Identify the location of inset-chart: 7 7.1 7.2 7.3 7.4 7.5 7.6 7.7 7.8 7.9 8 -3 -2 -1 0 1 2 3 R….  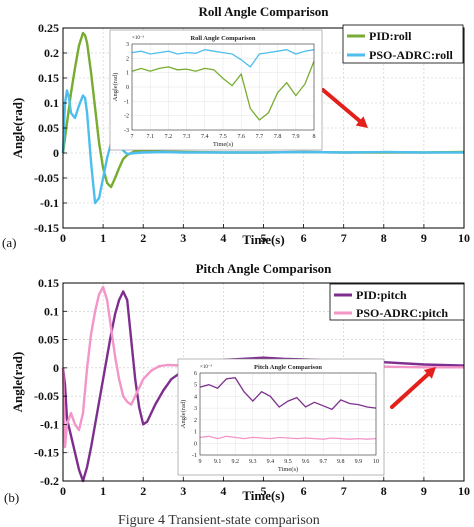
(216, 90).